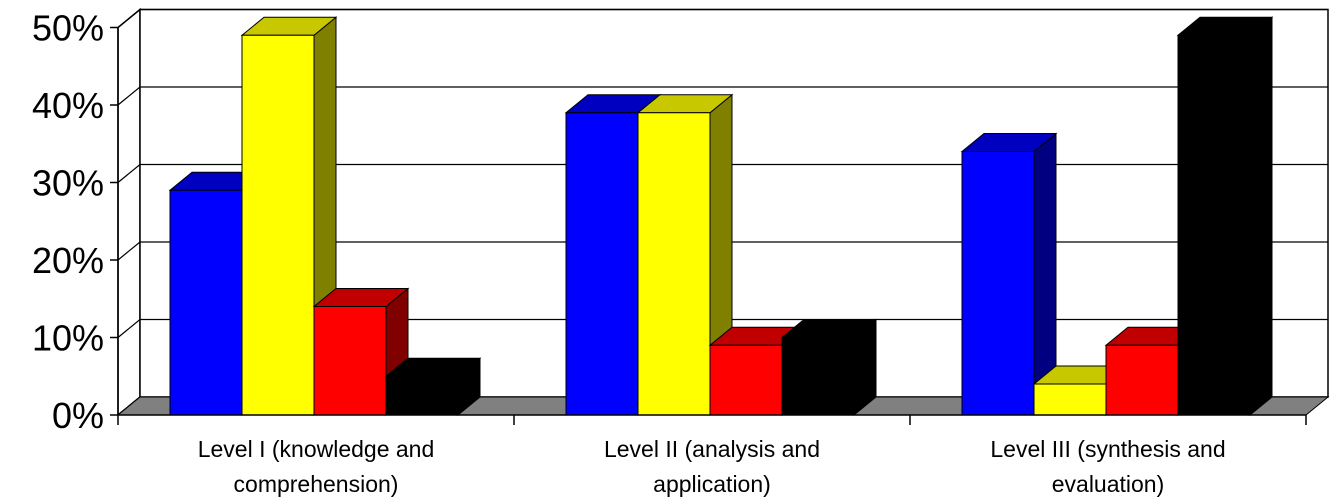  What do you see at coordinates (68, 183) in the screenshot?
I see `y-tick-label: 30%` at bounding box center [68, 183].